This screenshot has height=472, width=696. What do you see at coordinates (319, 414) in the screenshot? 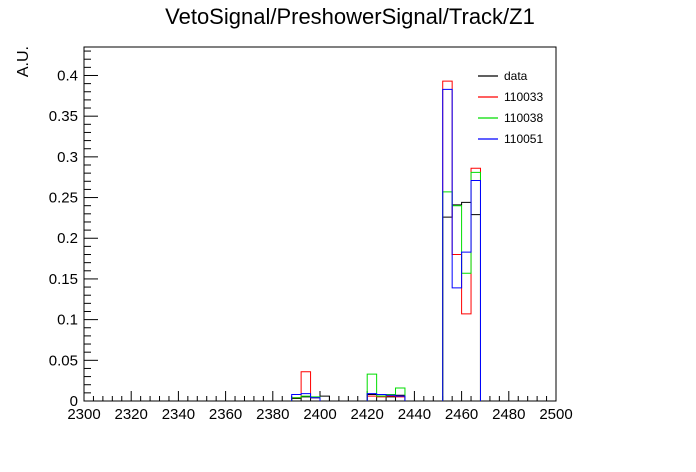
I see `x-tick-label: 2400` at bounding box center [319, 414].